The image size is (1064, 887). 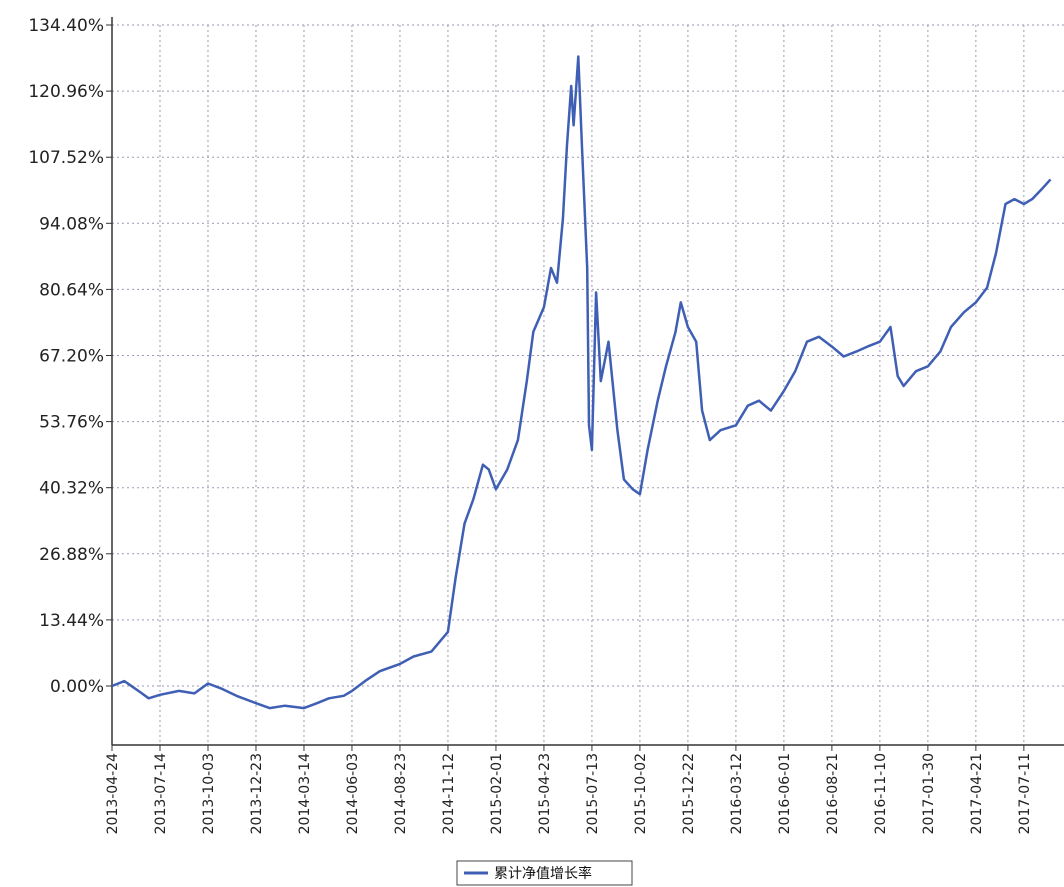 What do you see at coordinates (353, 793) in the screenshot?
I see `x-tick-label: 2014-06-03` at bounding box center [353, 793].